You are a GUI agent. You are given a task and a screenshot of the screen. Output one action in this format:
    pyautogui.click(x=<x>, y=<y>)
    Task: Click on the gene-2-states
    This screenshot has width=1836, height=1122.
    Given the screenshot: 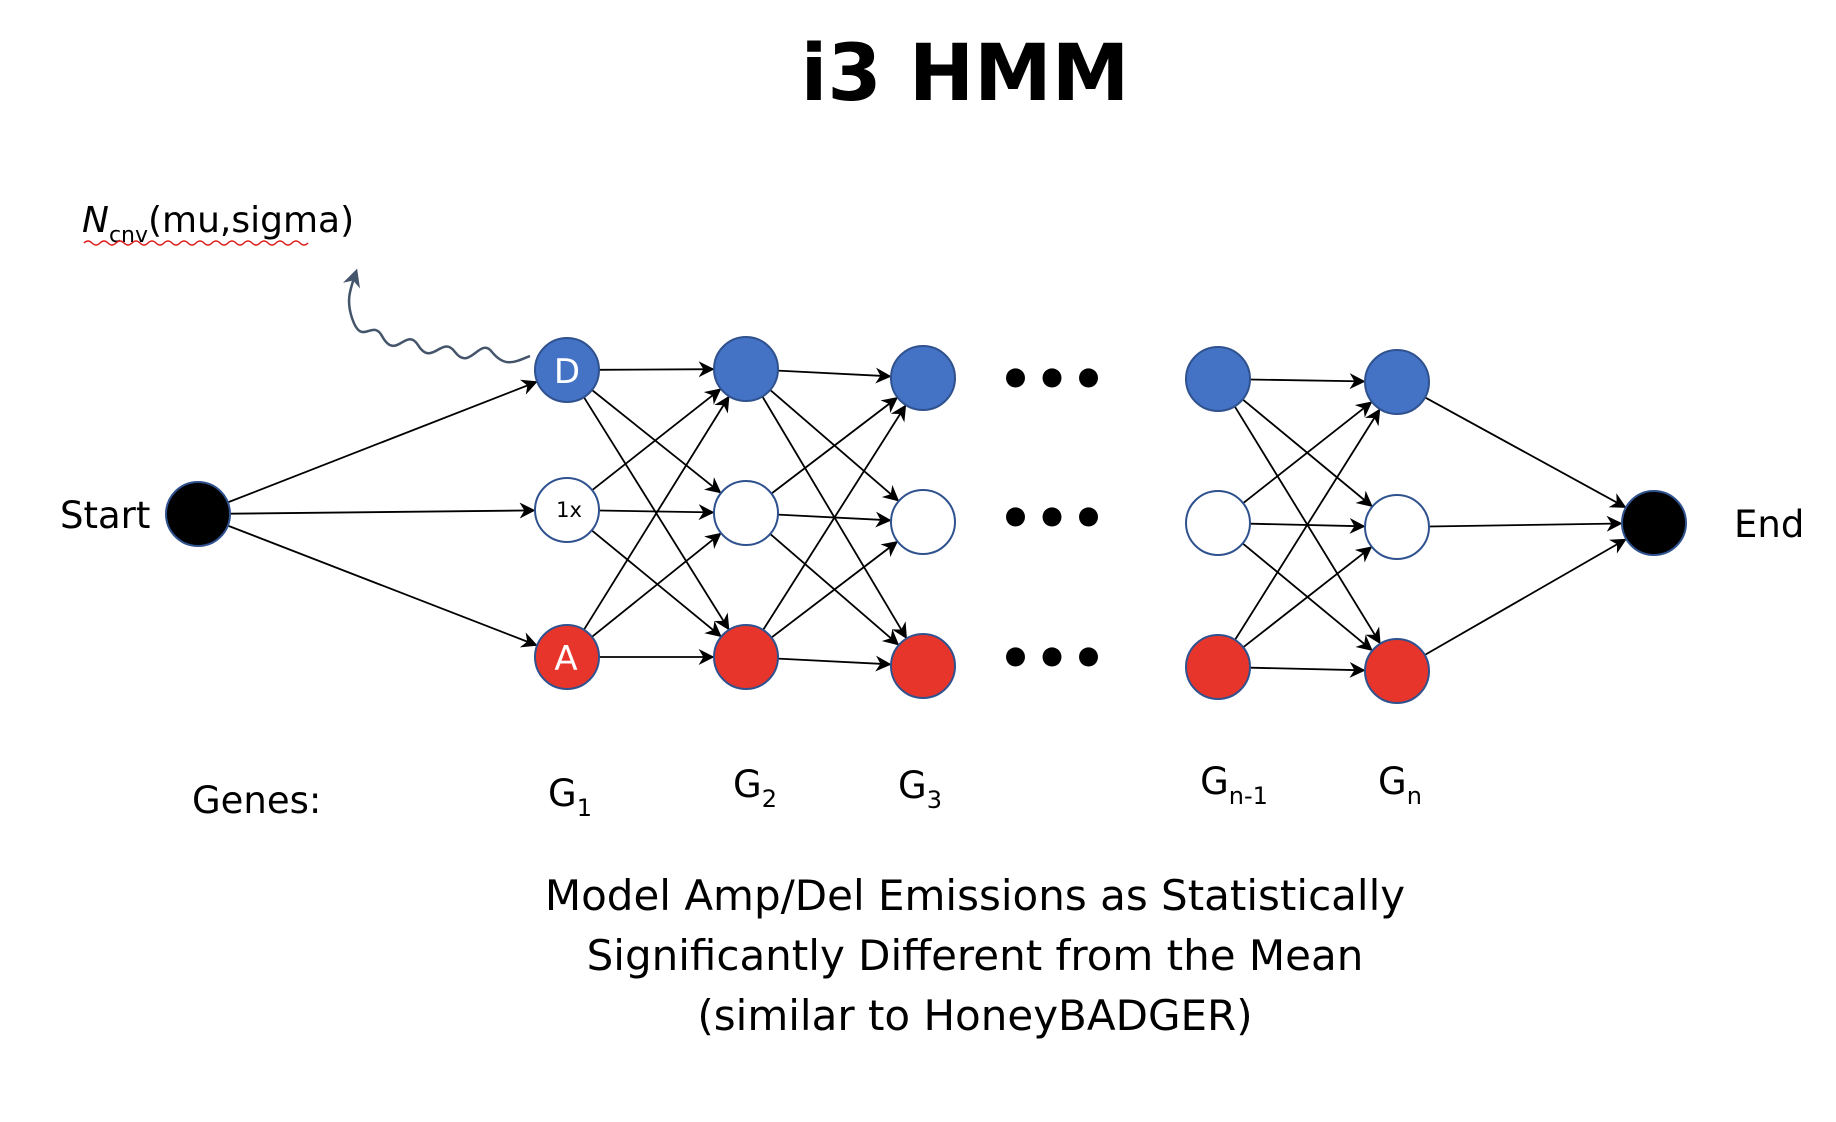 What is the action you would take?
    pyautogui.click(x=746, y=513)
    